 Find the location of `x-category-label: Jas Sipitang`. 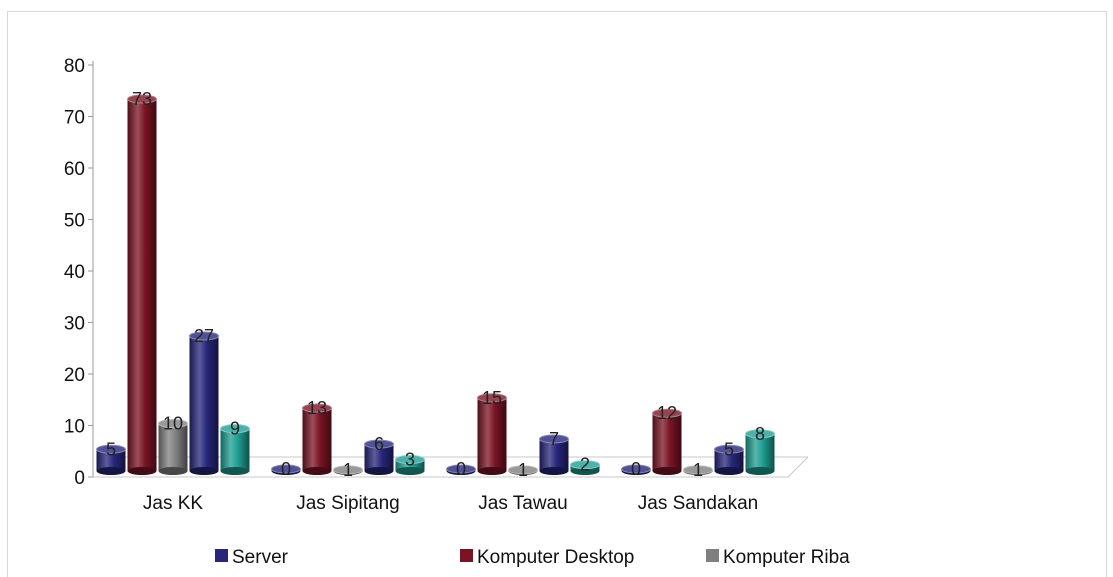

x-category-label: Jas Sipitang is located at coordinates (348, 503).